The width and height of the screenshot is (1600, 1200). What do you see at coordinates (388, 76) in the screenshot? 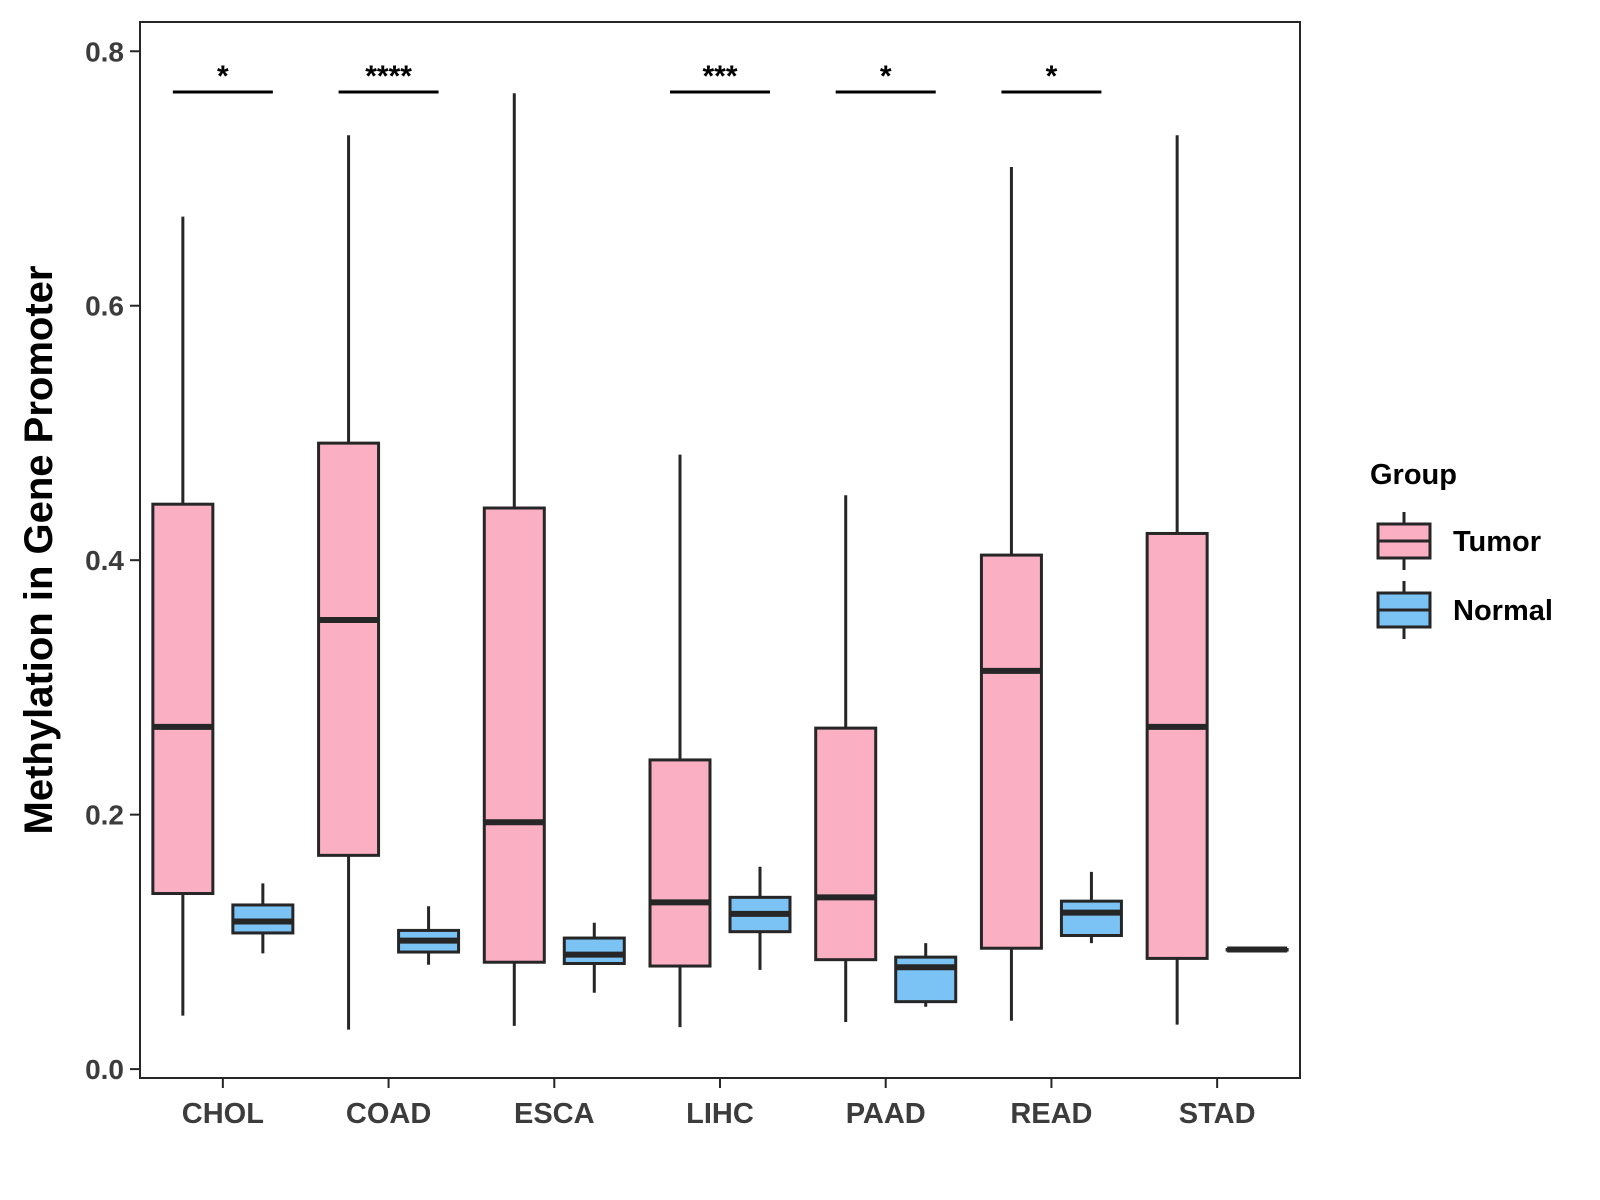
I see `significance-label: ****` at bounding box center [388, 76].